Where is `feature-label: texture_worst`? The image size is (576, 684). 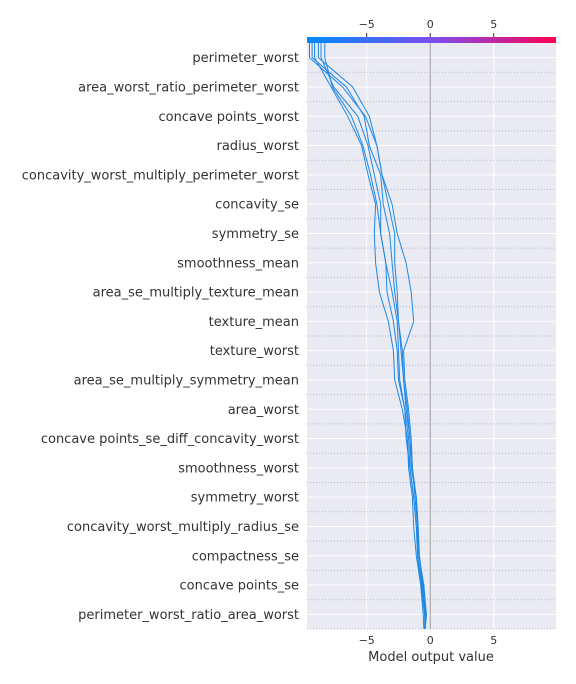 feature-label: texture_worst is located at coordinates (254, 351).